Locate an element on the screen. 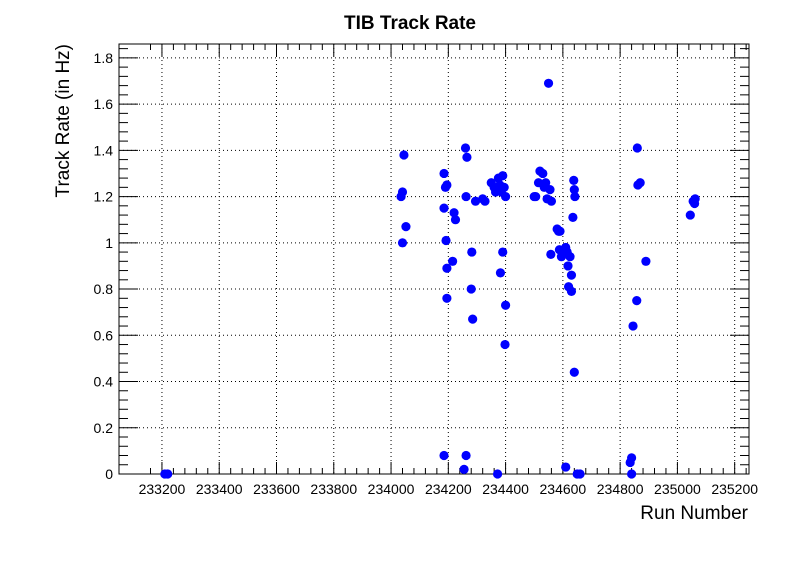  x-tick-label: 235200 is located at coordinates (734, 489).